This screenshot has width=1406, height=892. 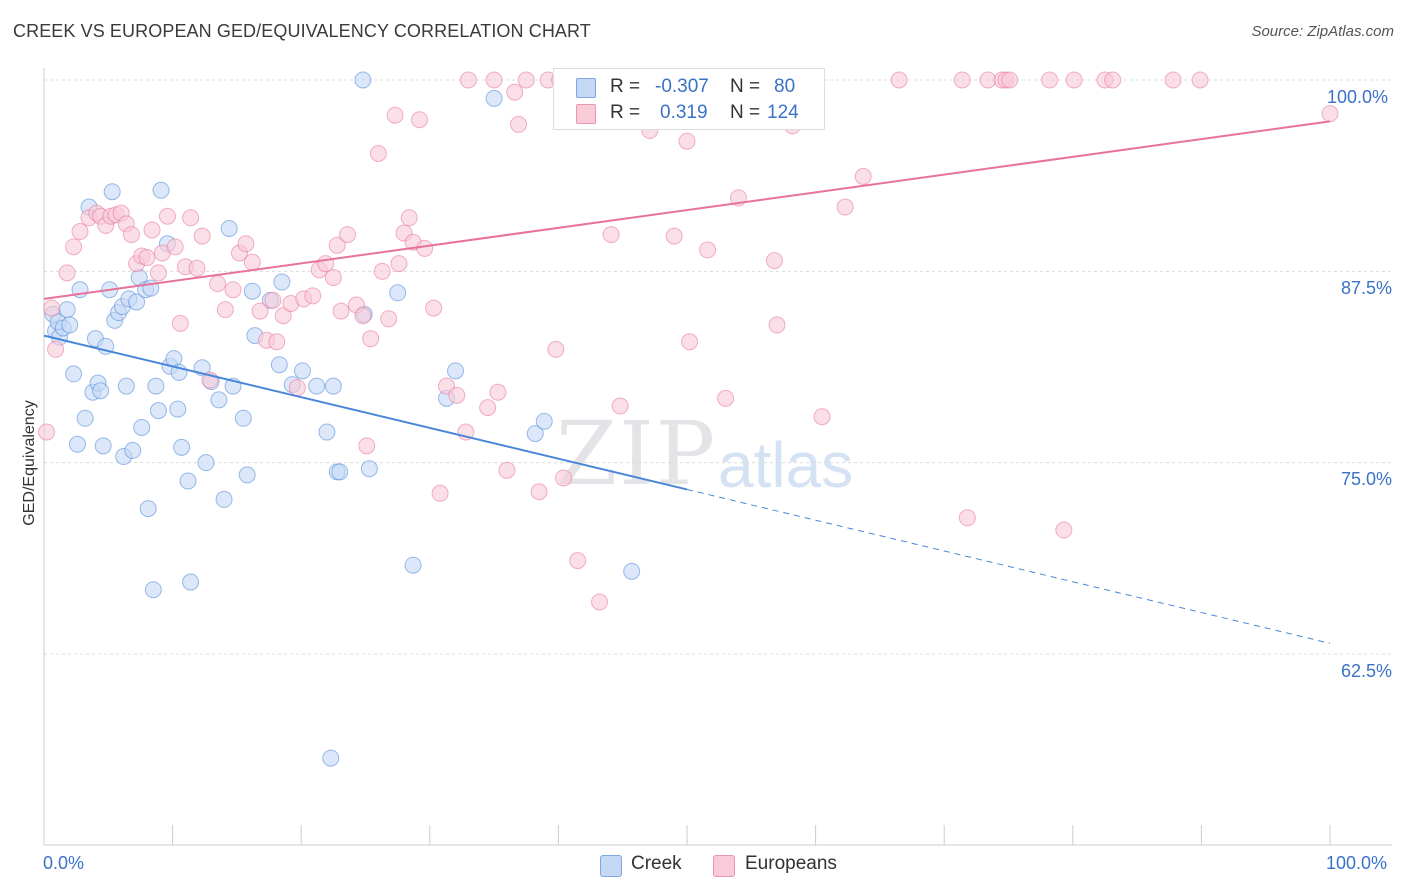 What do you see at coordinates (1322, 31) in the screenshot?
I see `source-credit: Source: ZipAtlas.com` at bounding box center [1322, 31].